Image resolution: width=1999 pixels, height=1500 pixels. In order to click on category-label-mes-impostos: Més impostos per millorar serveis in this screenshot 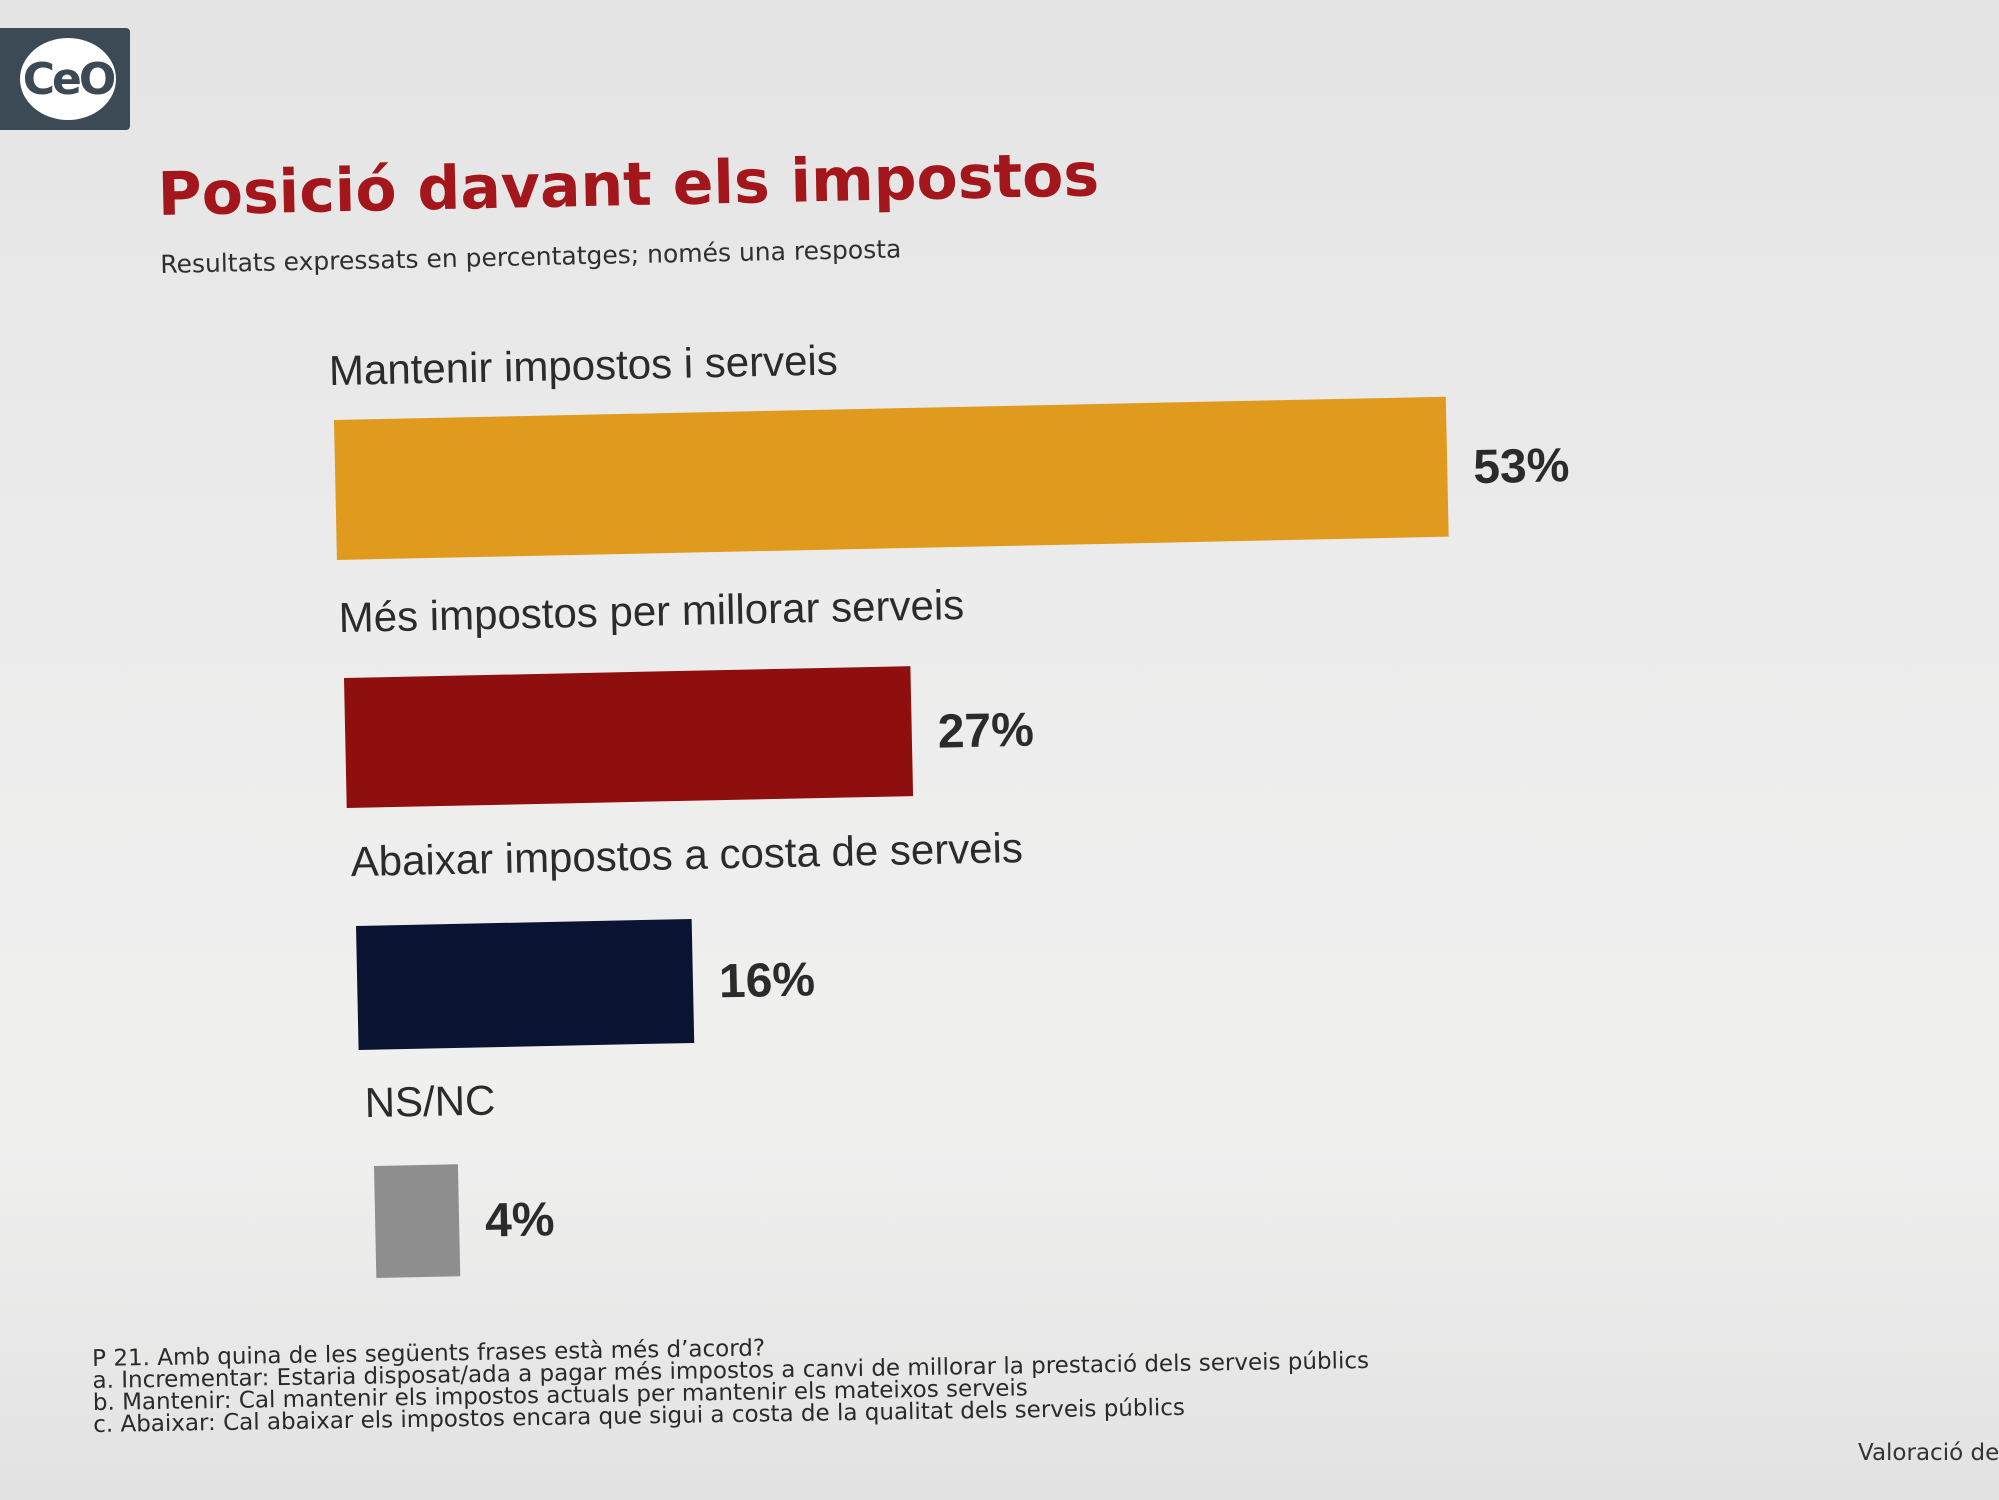, I will do `click(651, 611)`.